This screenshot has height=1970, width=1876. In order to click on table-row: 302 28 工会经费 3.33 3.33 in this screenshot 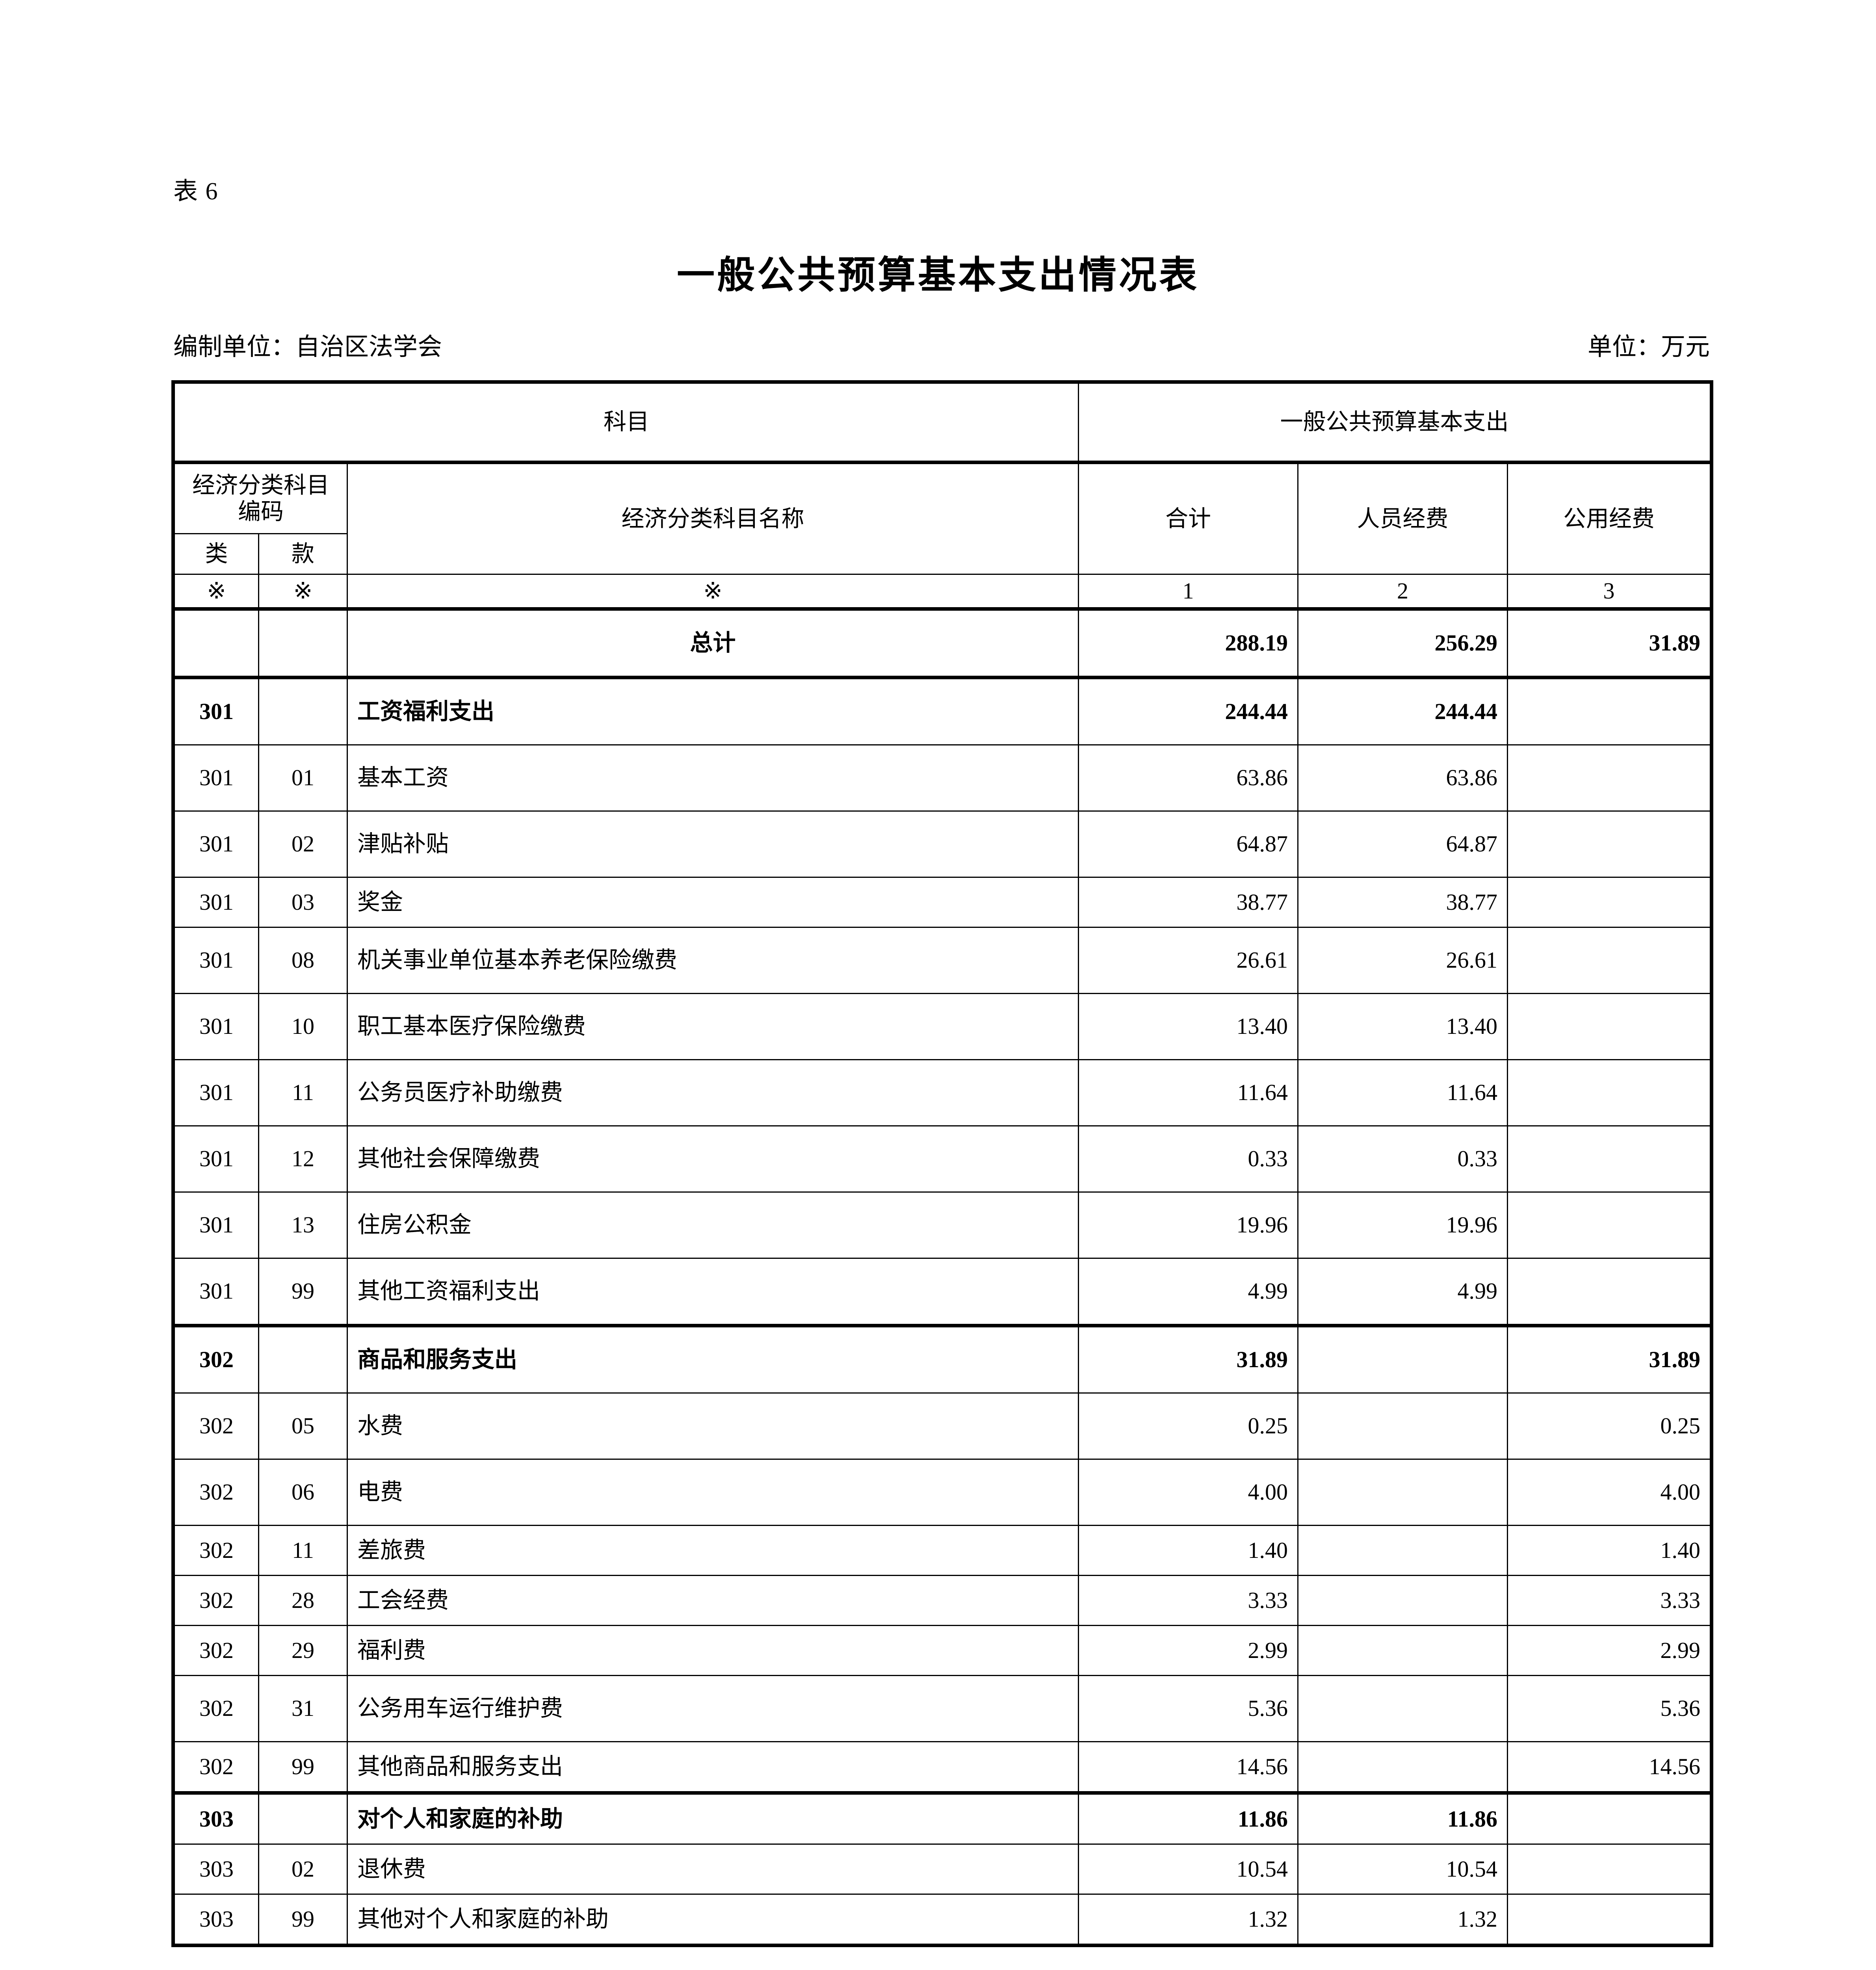, I will do `click(942, 1601)`.